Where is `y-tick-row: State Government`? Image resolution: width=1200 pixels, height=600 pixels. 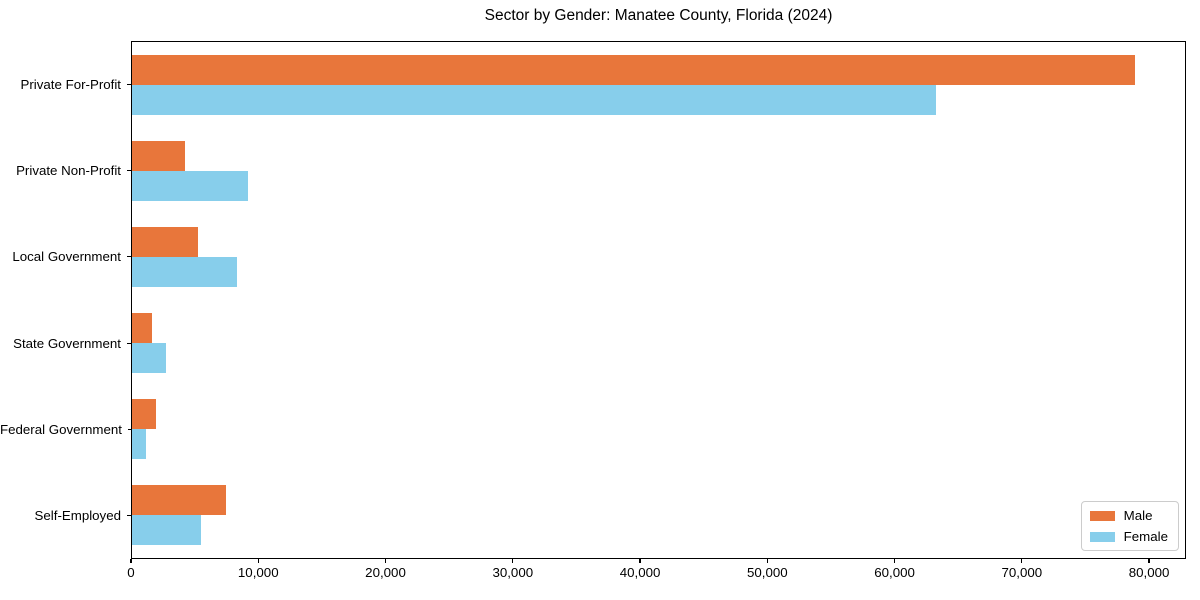
y-tick-row: State Government is located at coordinates (65, 343).